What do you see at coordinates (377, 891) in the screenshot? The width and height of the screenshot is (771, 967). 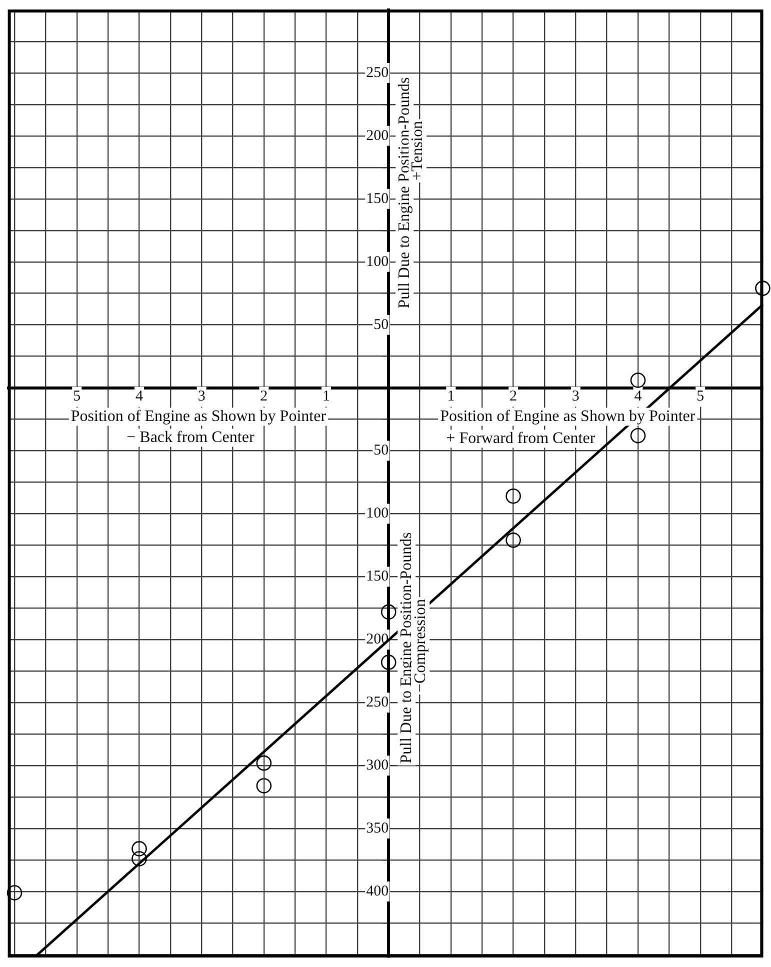 I see `y-tick-label: 400` at bounding box center [377, 891].